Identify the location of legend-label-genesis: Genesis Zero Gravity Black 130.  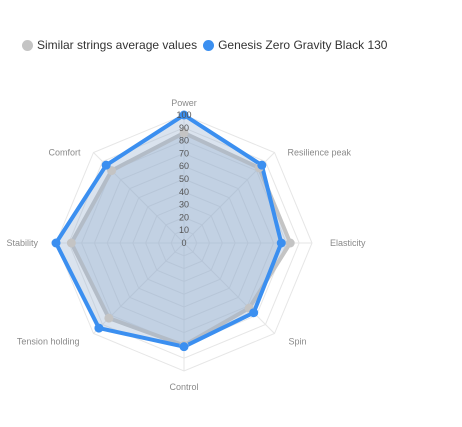
(303, 45).